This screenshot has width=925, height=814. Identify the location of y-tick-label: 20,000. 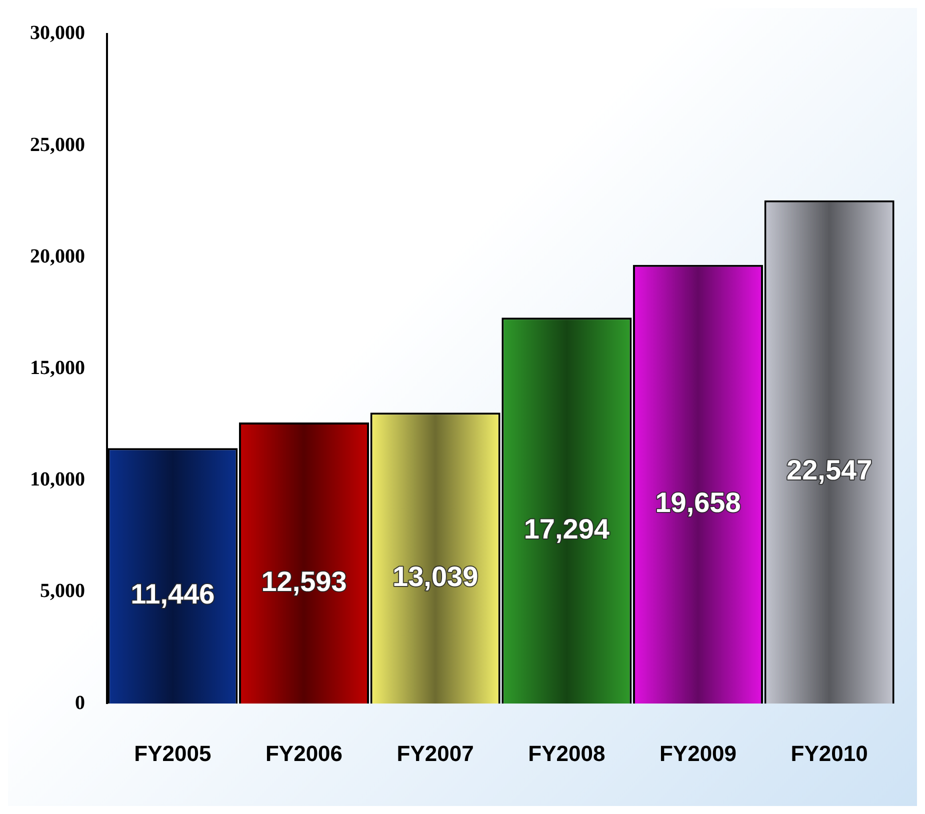
(57, 256).